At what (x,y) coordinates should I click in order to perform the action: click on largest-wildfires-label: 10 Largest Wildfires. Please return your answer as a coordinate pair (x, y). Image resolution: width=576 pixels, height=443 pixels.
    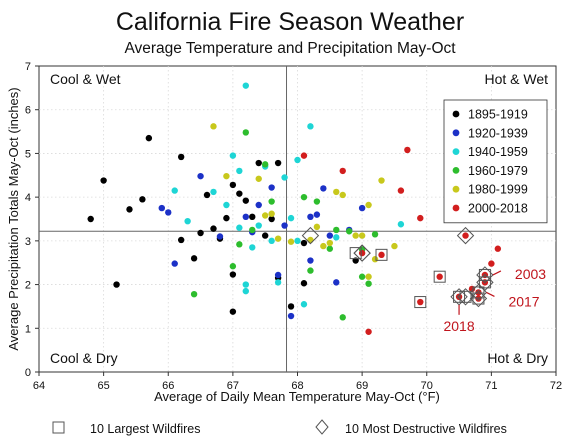
    Looking at the image, I should click on (145, 429).